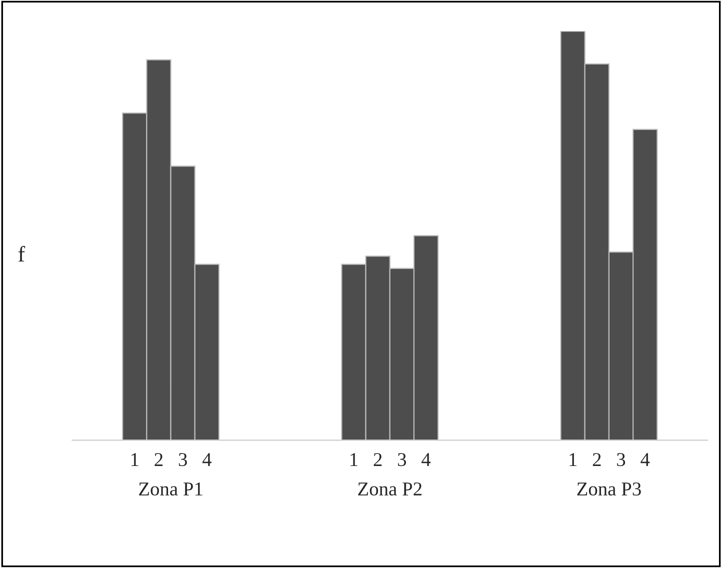  I want to click on x-tick-label: Zona P1, so click(170, 489).